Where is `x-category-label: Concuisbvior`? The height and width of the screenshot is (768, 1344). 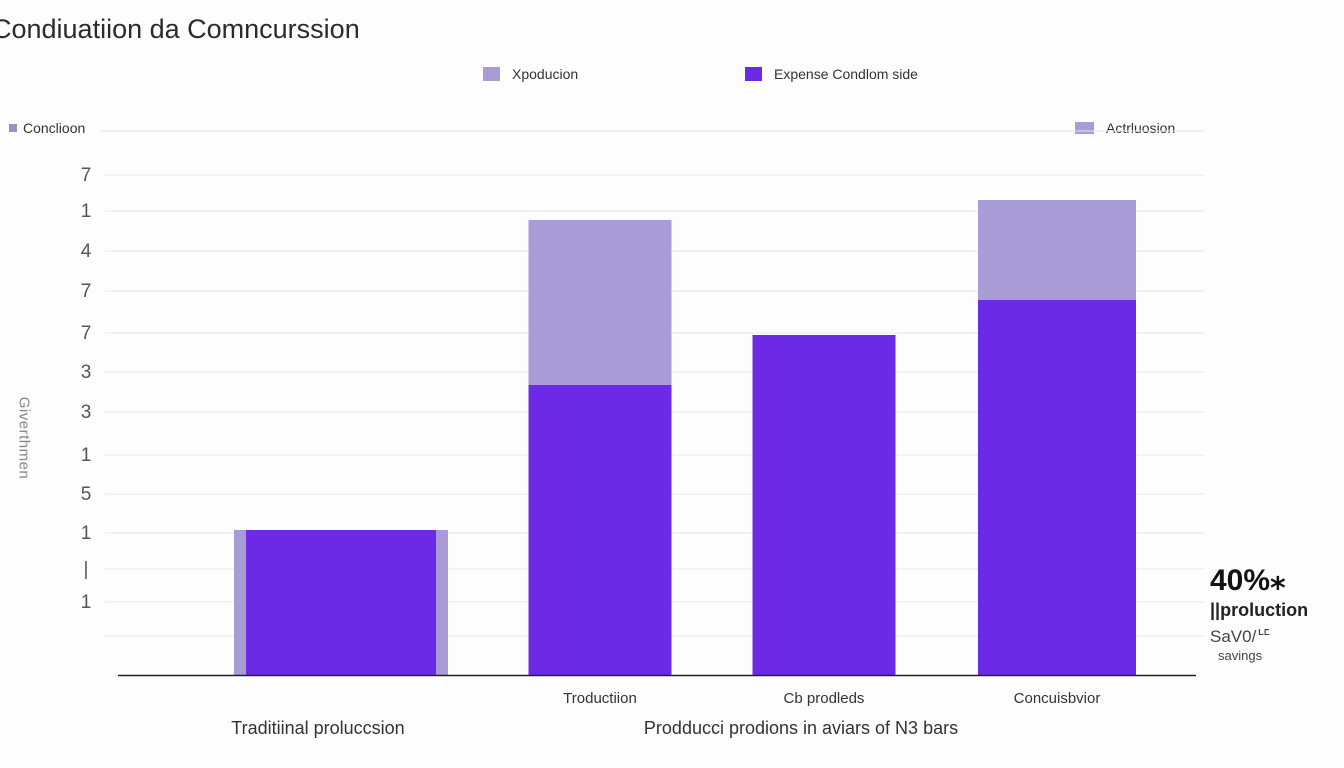
x-category-label: Concuisbvior is located at coordinates (1057, 698).